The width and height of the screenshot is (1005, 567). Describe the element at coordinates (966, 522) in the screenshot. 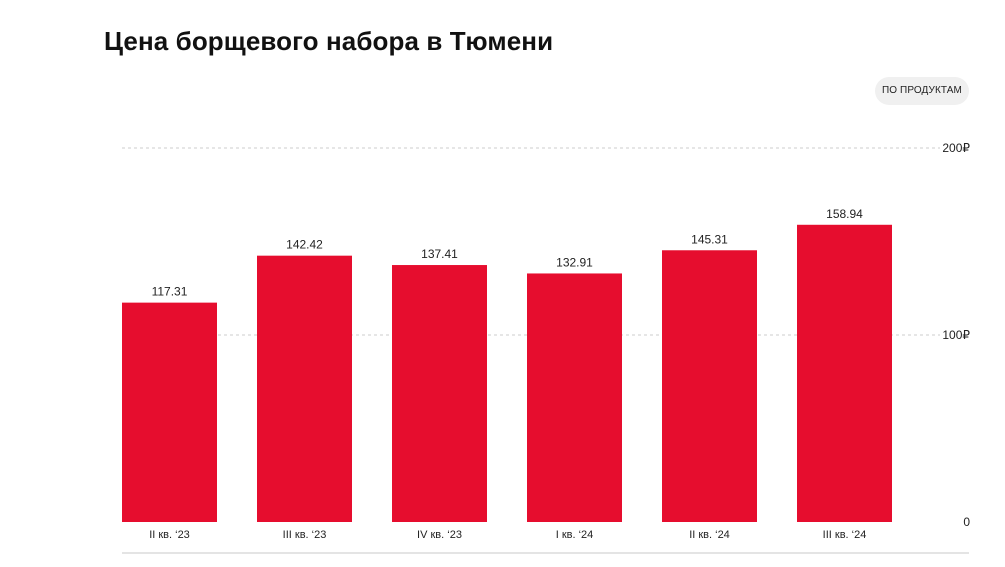

I see `y-tick-label: 0` at that location.